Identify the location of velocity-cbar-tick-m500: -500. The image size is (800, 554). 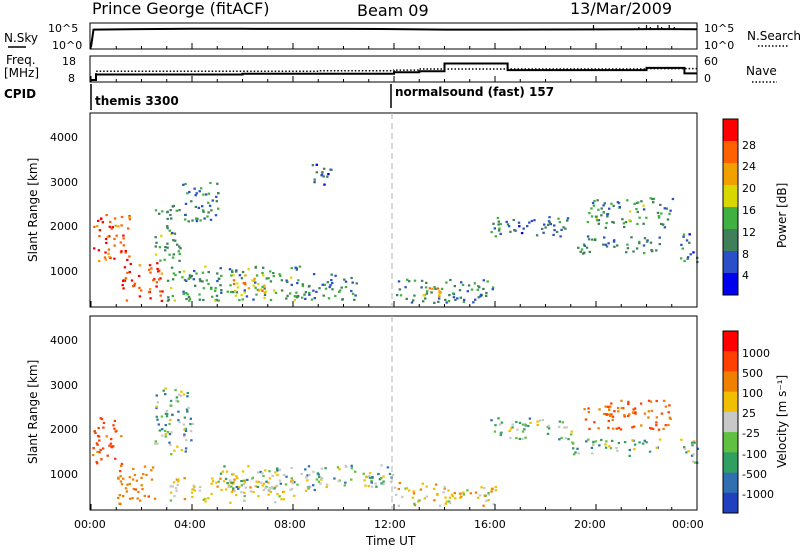
(754, 474).